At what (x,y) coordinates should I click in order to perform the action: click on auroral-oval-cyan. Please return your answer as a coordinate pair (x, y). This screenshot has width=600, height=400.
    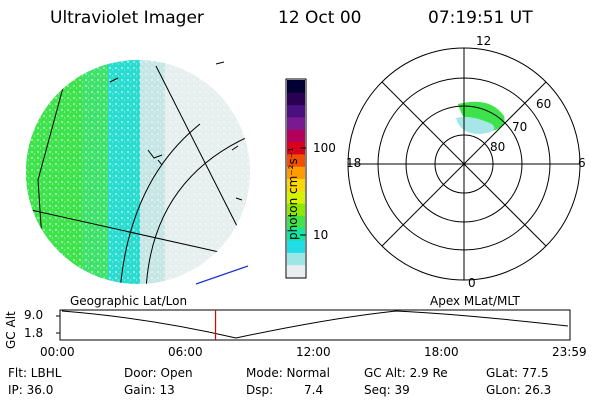
    Looking at the image, I should click on (475, 125).